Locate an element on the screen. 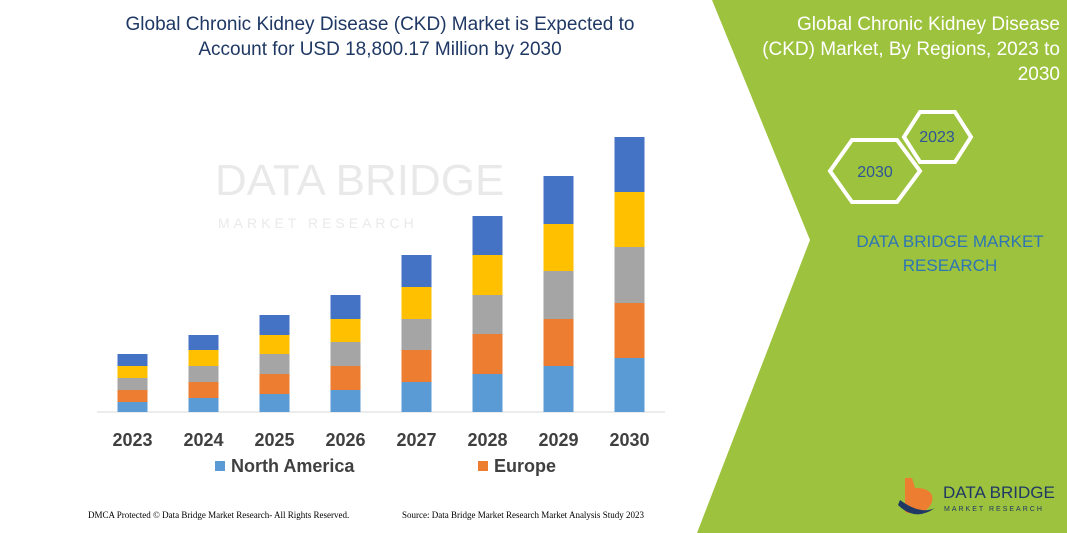 This screenshot has height=533, width=1067. x-tick-label: 2028 is located at coordinates (487, 440).